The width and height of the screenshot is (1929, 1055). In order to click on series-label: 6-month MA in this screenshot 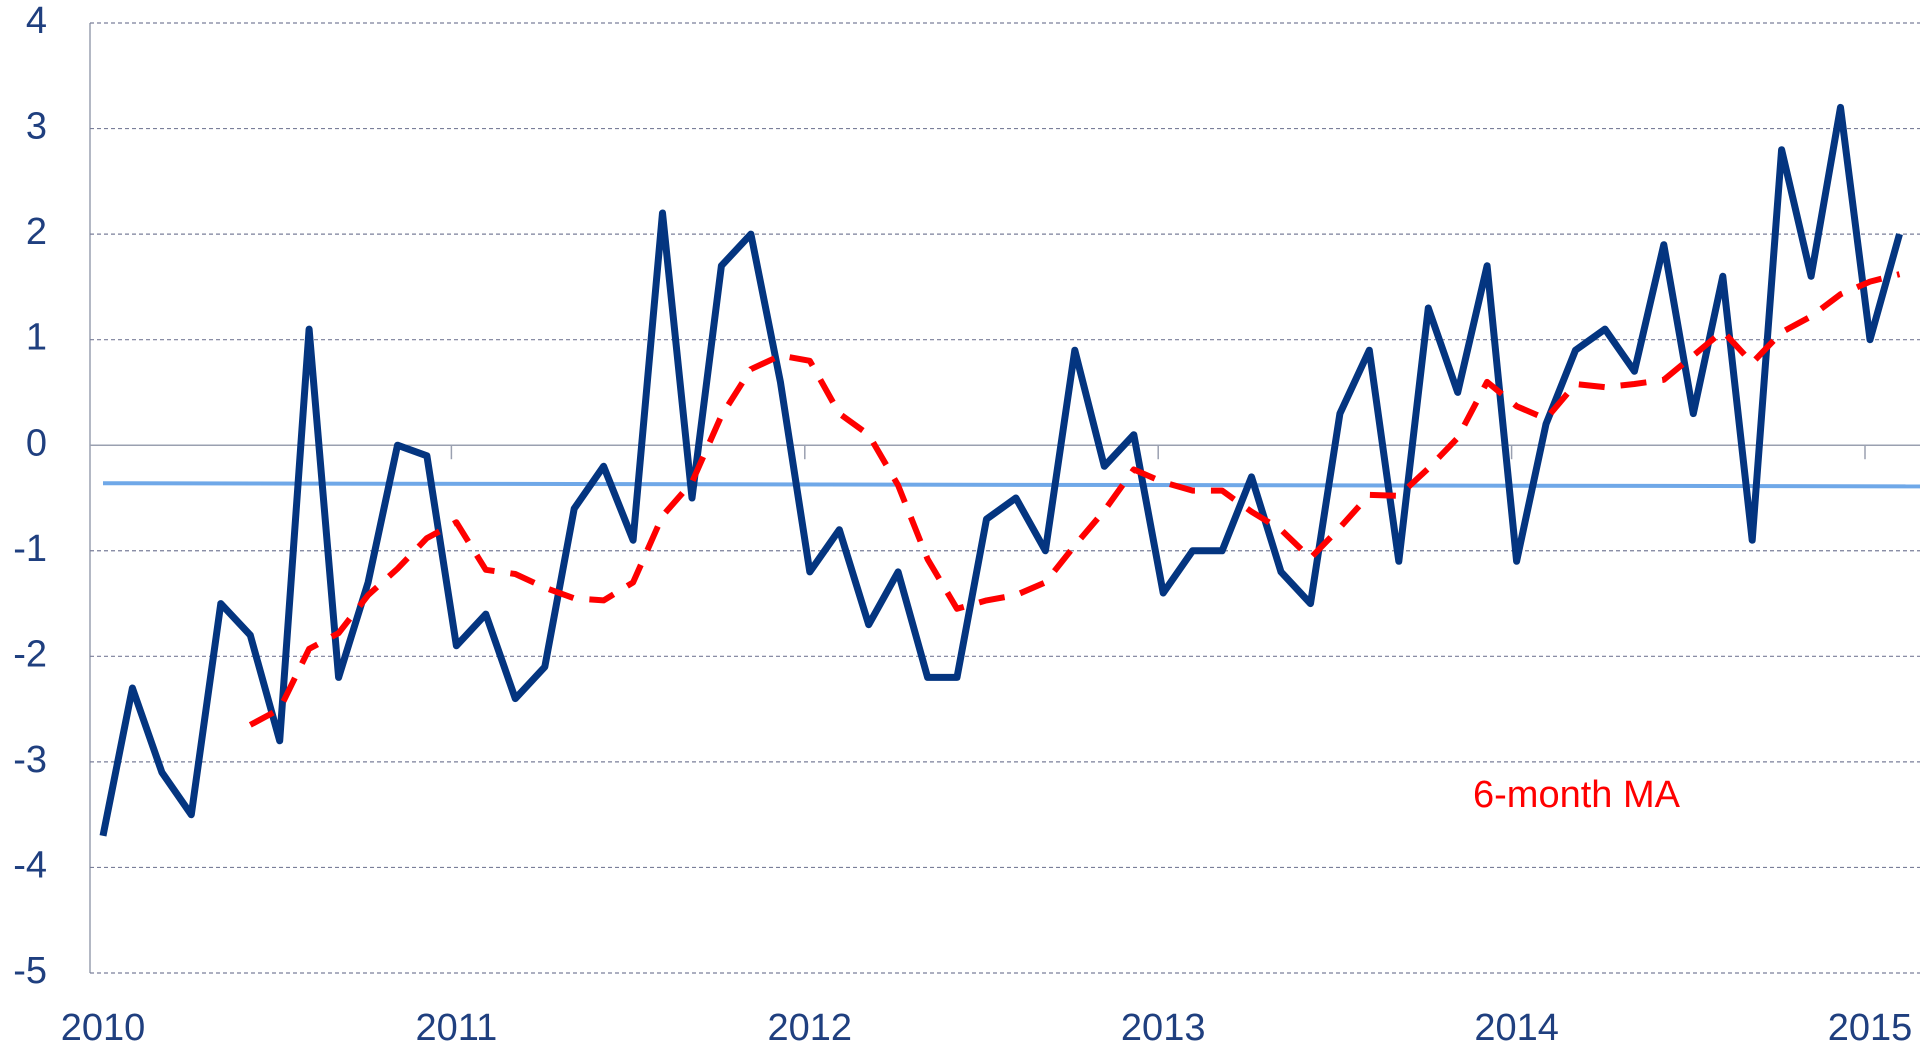, I will do `click(1577, 795)`.